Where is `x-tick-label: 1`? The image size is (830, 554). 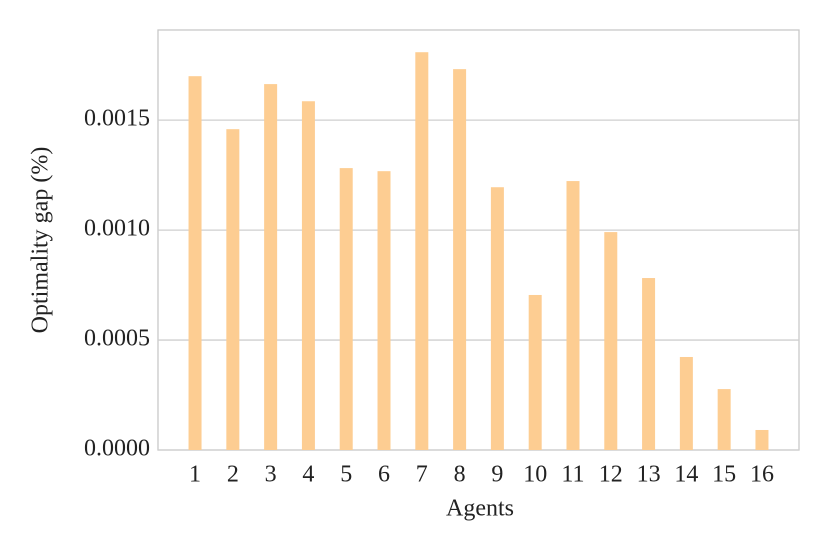
x-tick-label: 1 is located at coordinates (195, 475).